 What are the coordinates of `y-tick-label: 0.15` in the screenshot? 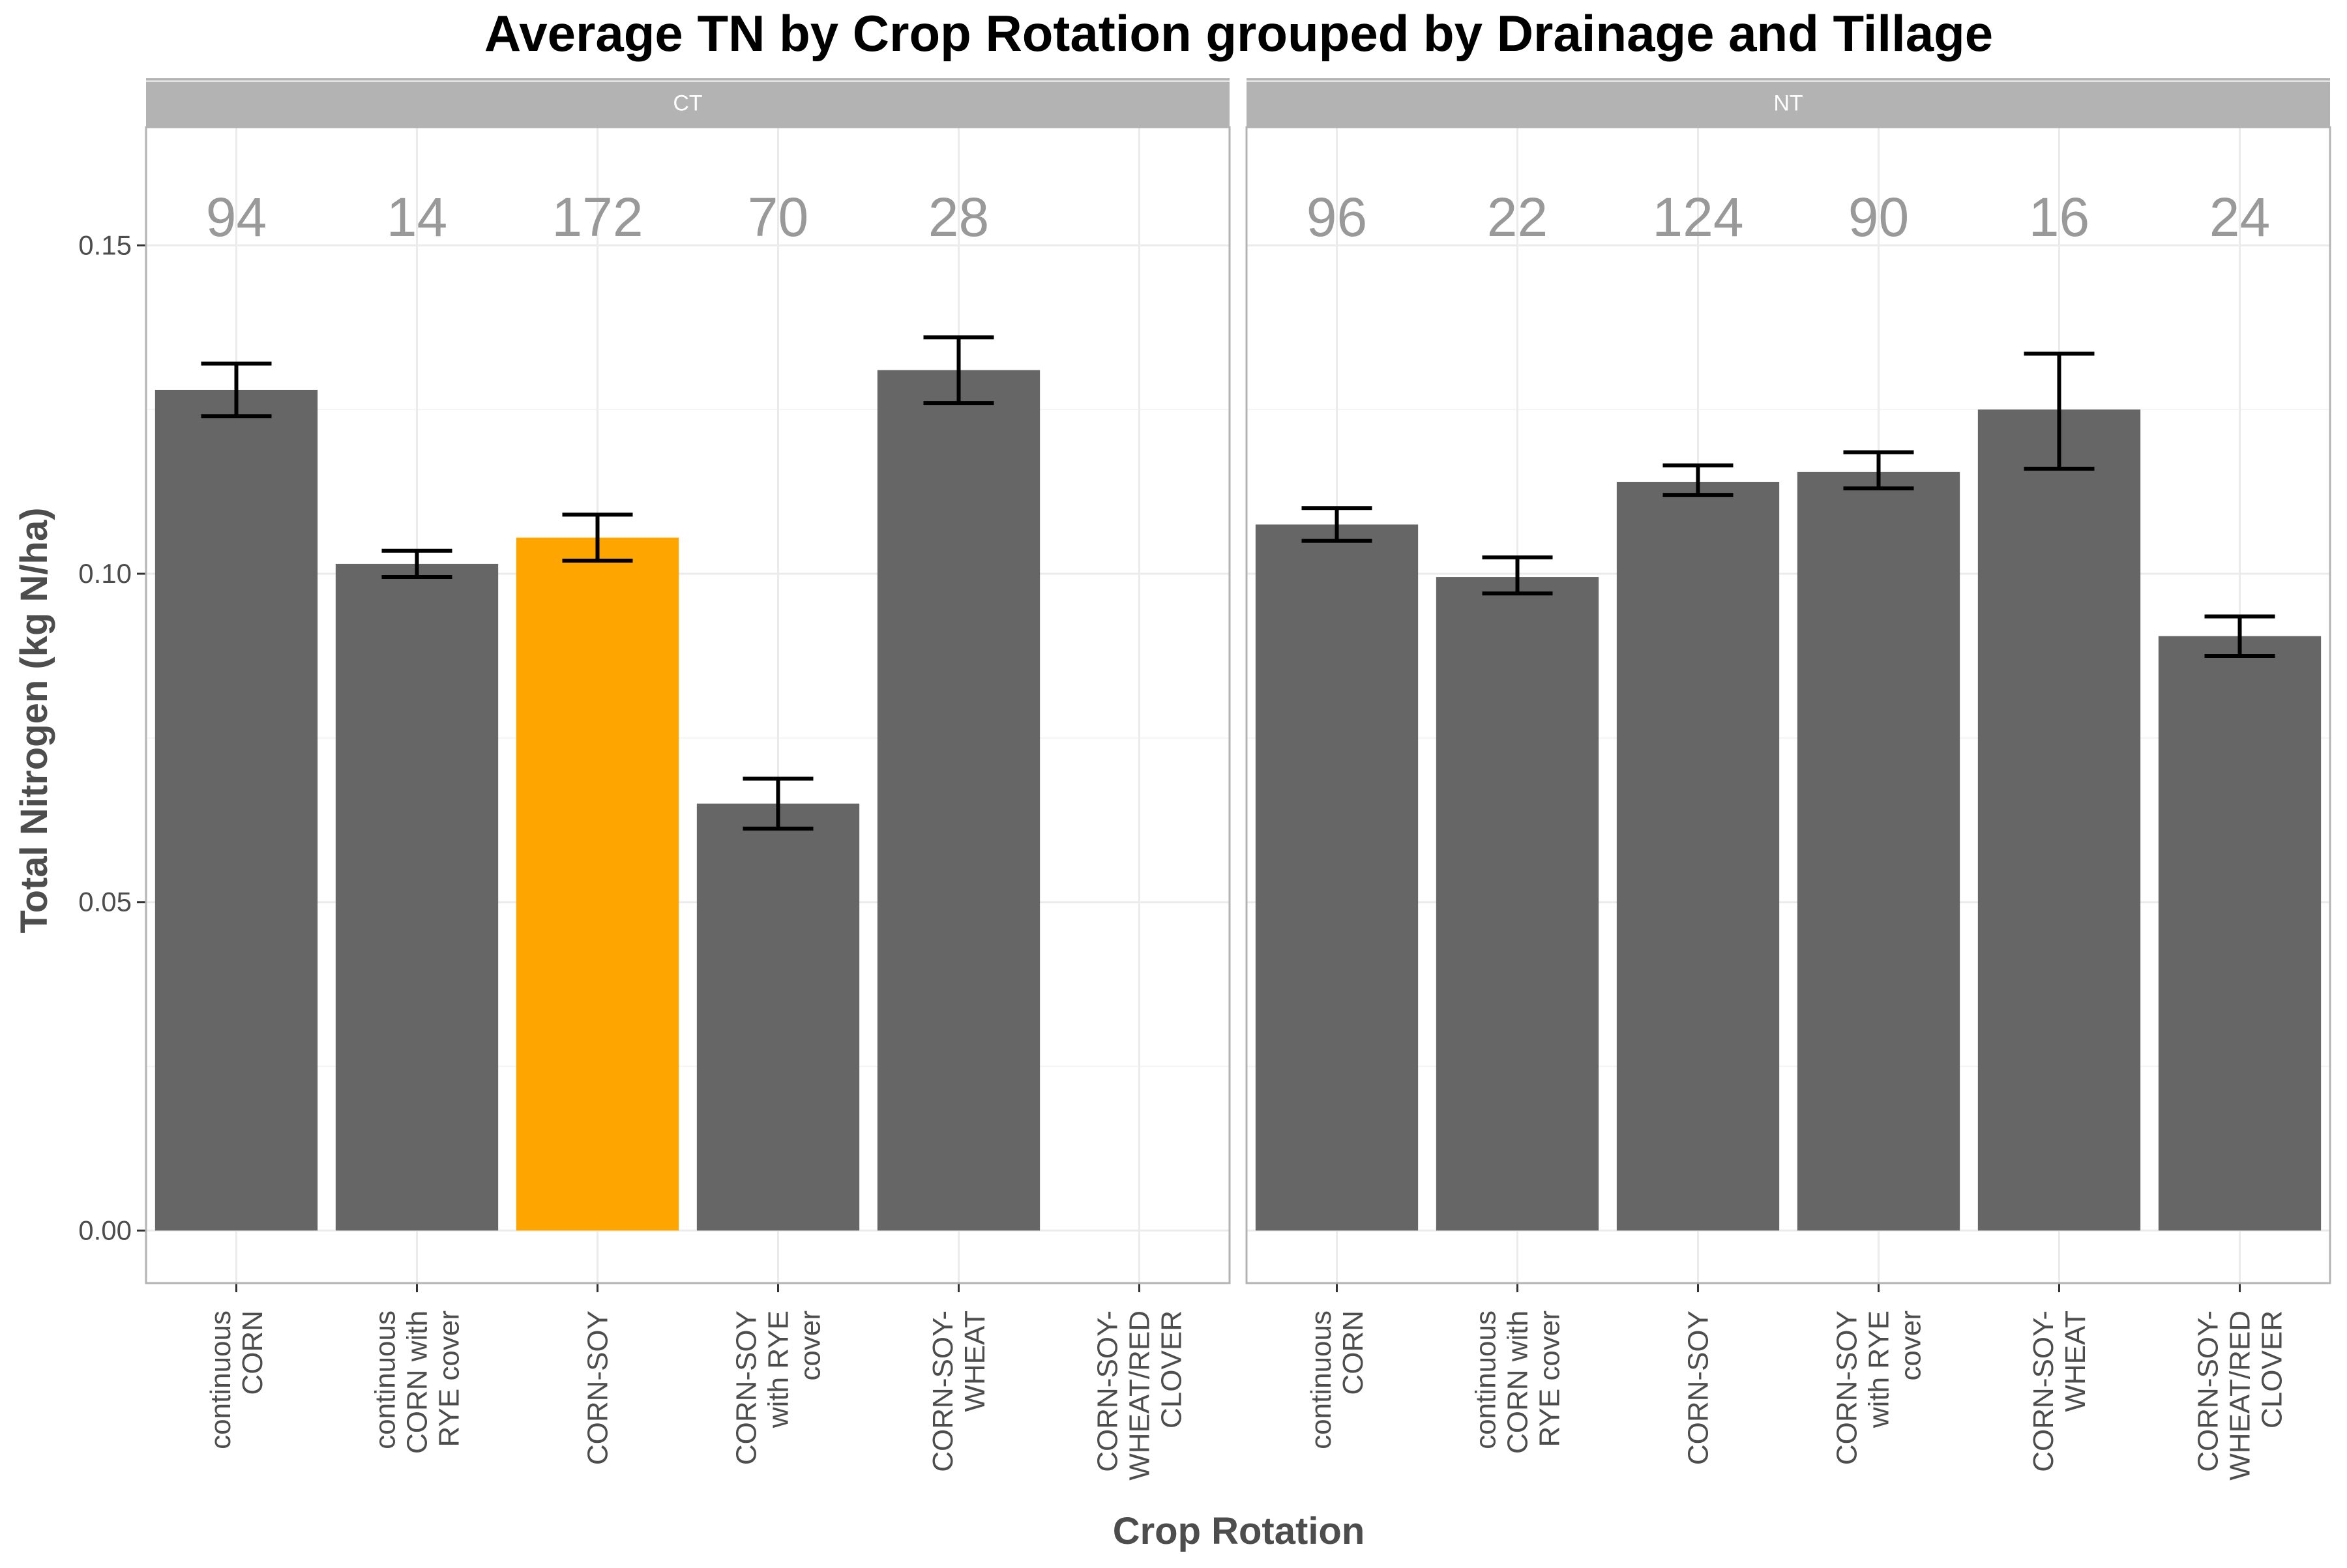 It's located at (105, 245).